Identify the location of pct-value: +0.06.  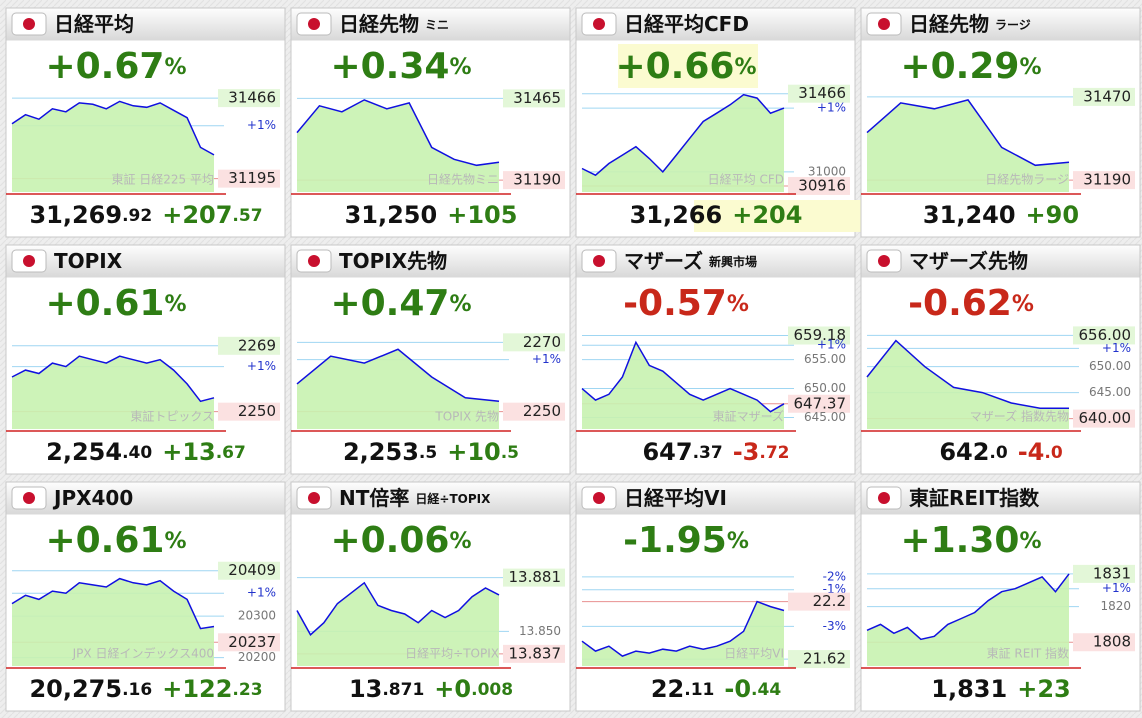
(389, 540).